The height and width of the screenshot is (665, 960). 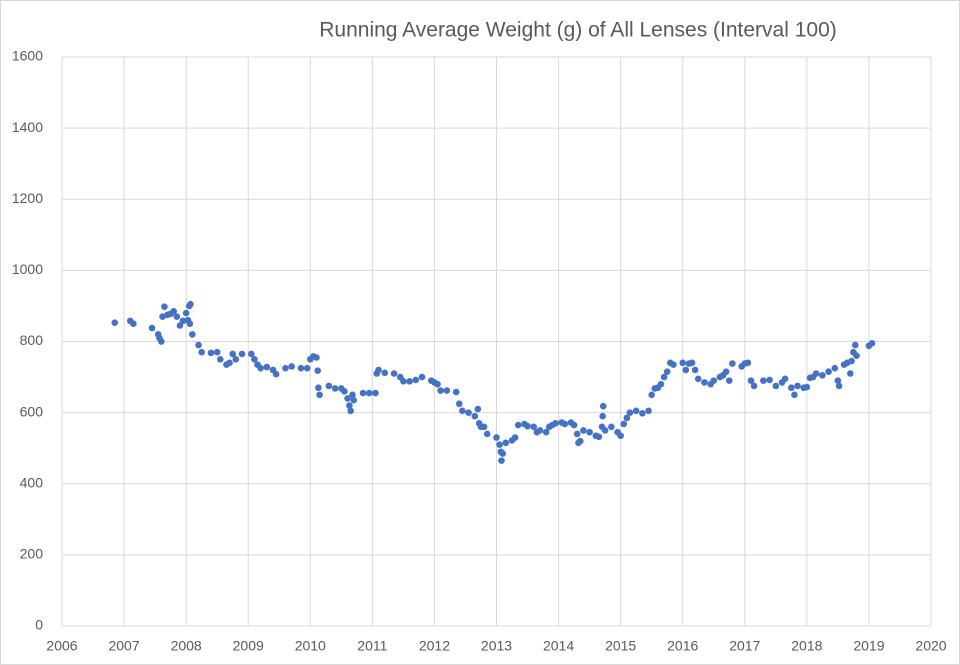 I want to click on x-tick-label: 2015, so click(x=620, y=646).